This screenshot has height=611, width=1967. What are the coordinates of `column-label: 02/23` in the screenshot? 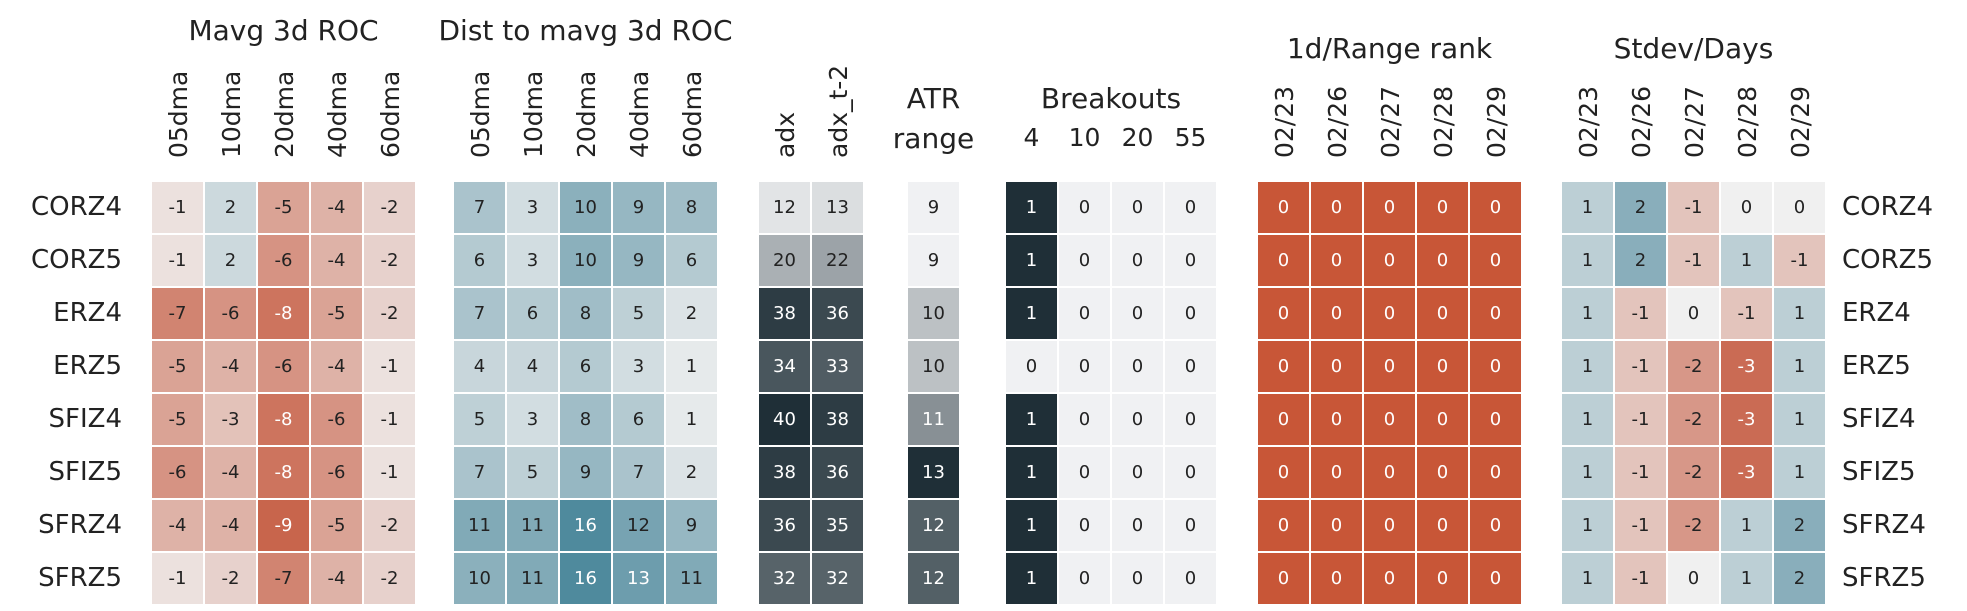 It's located at (1588, 121).